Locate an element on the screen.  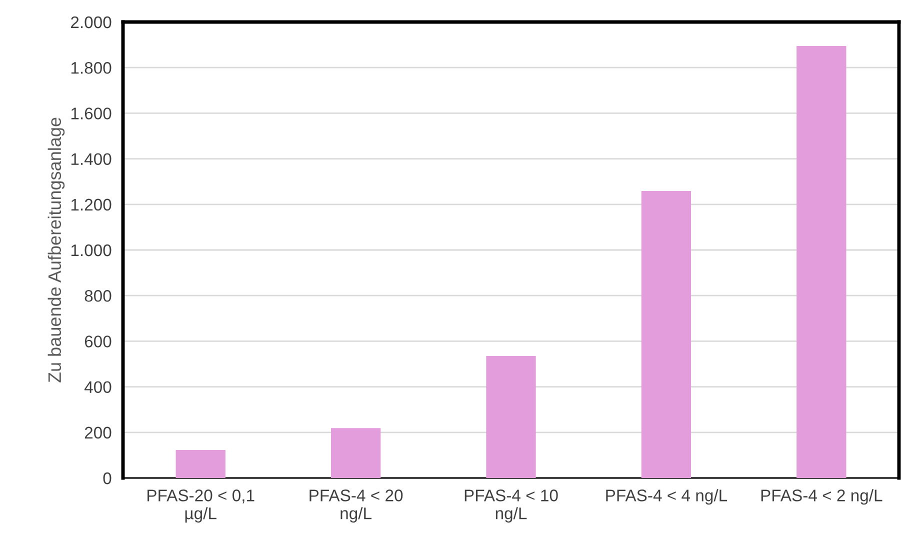
y-tick-label: 2.000 is located at coordinates (91, 22).